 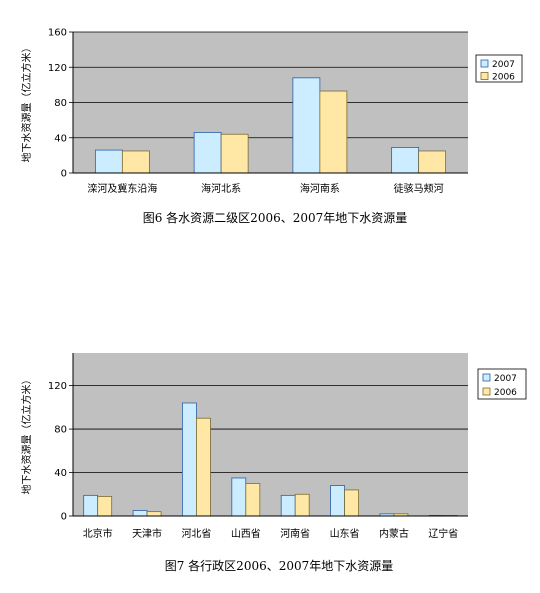 What do you see at coordinates (320, 188) in the screenshot?
I see `x-tick-label: 海河南系` at bounding box center [320, 188].